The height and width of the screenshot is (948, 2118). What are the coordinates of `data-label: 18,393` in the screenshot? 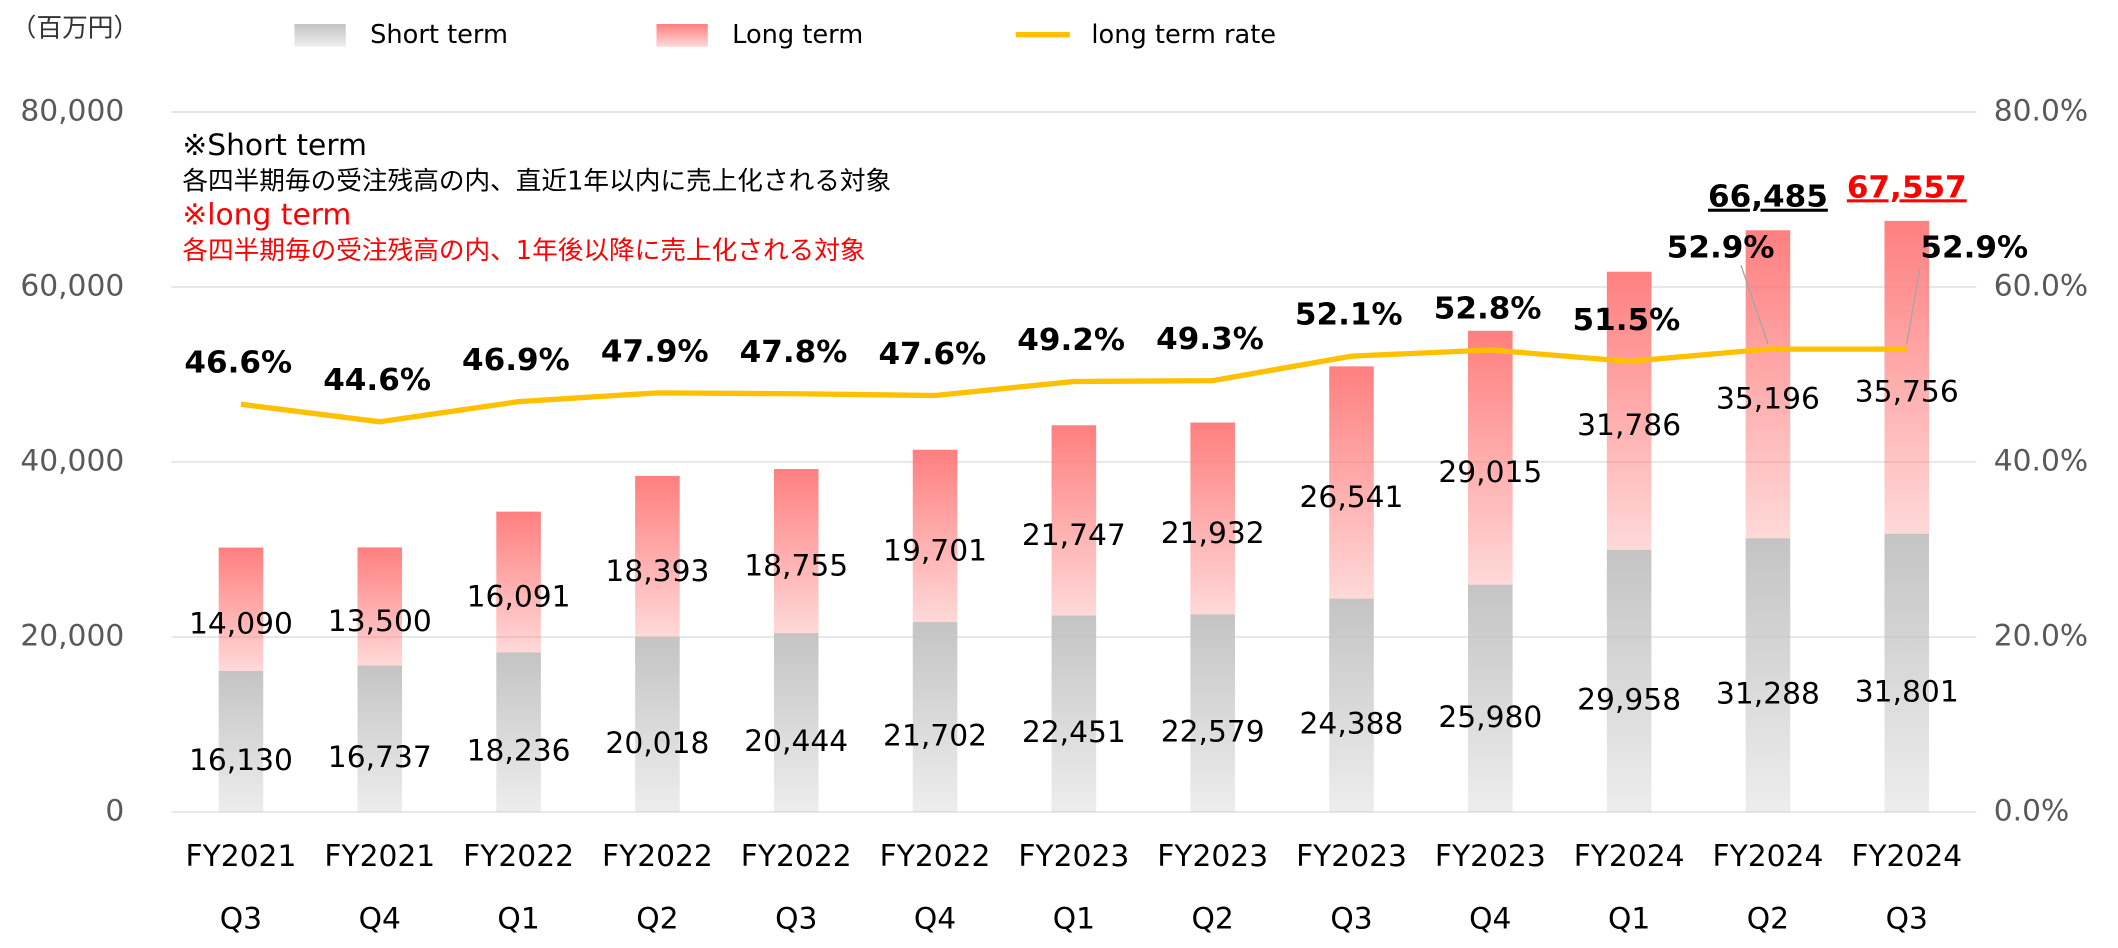 It's located at (657, 571).